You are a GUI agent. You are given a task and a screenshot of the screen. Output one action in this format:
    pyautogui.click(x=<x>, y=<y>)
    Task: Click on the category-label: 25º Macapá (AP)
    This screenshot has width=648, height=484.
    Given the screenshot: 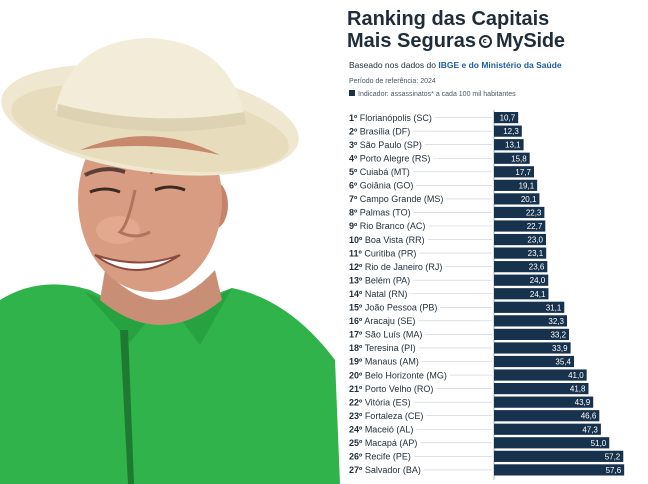 What is the action you would take?
    pyautogui.click(x=383, y=443)
    